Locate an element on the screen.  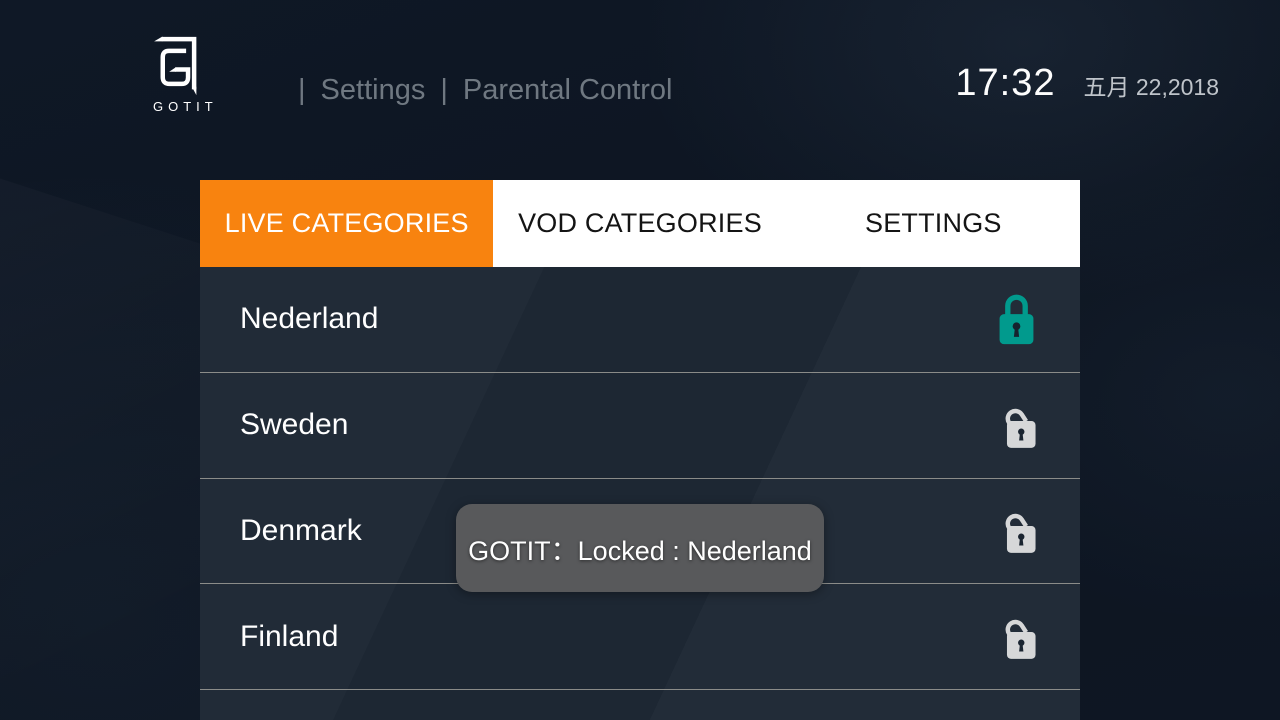
clock-time: 17:32 is located at coordinates (1005, 83).